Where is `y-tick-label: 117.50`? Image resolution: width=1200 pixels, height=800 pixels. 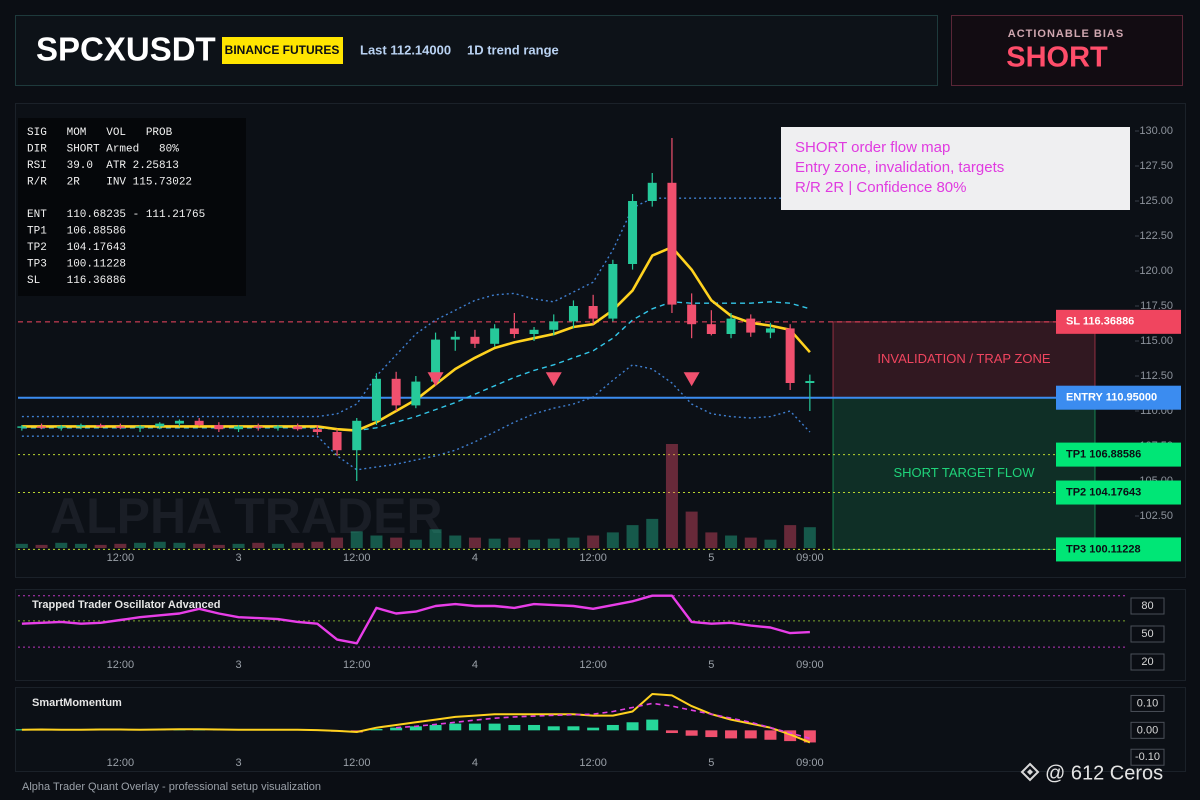 y-tick-label: 117.50 is located at coordinates (1156, 306).